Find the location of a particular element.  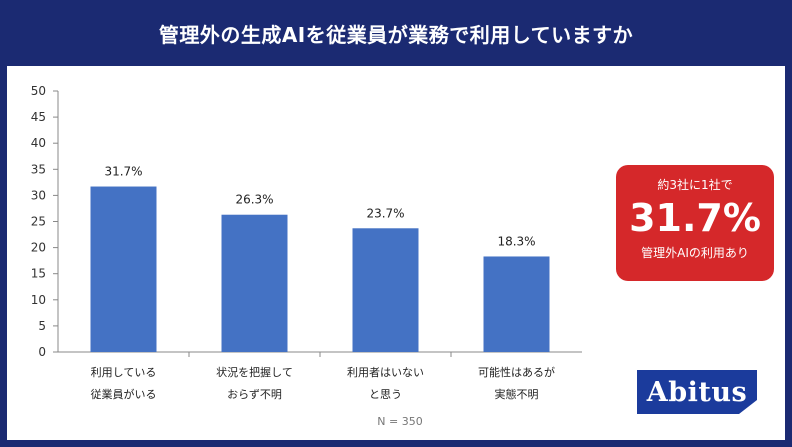

category-label: と思う is located at coordinates (385, 394).